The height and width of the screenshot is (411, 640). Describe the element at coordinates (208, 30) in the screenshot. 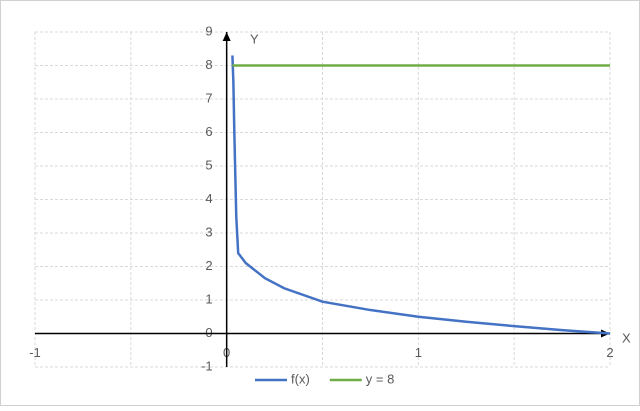

I see `y-tick-label: 9` at that location.